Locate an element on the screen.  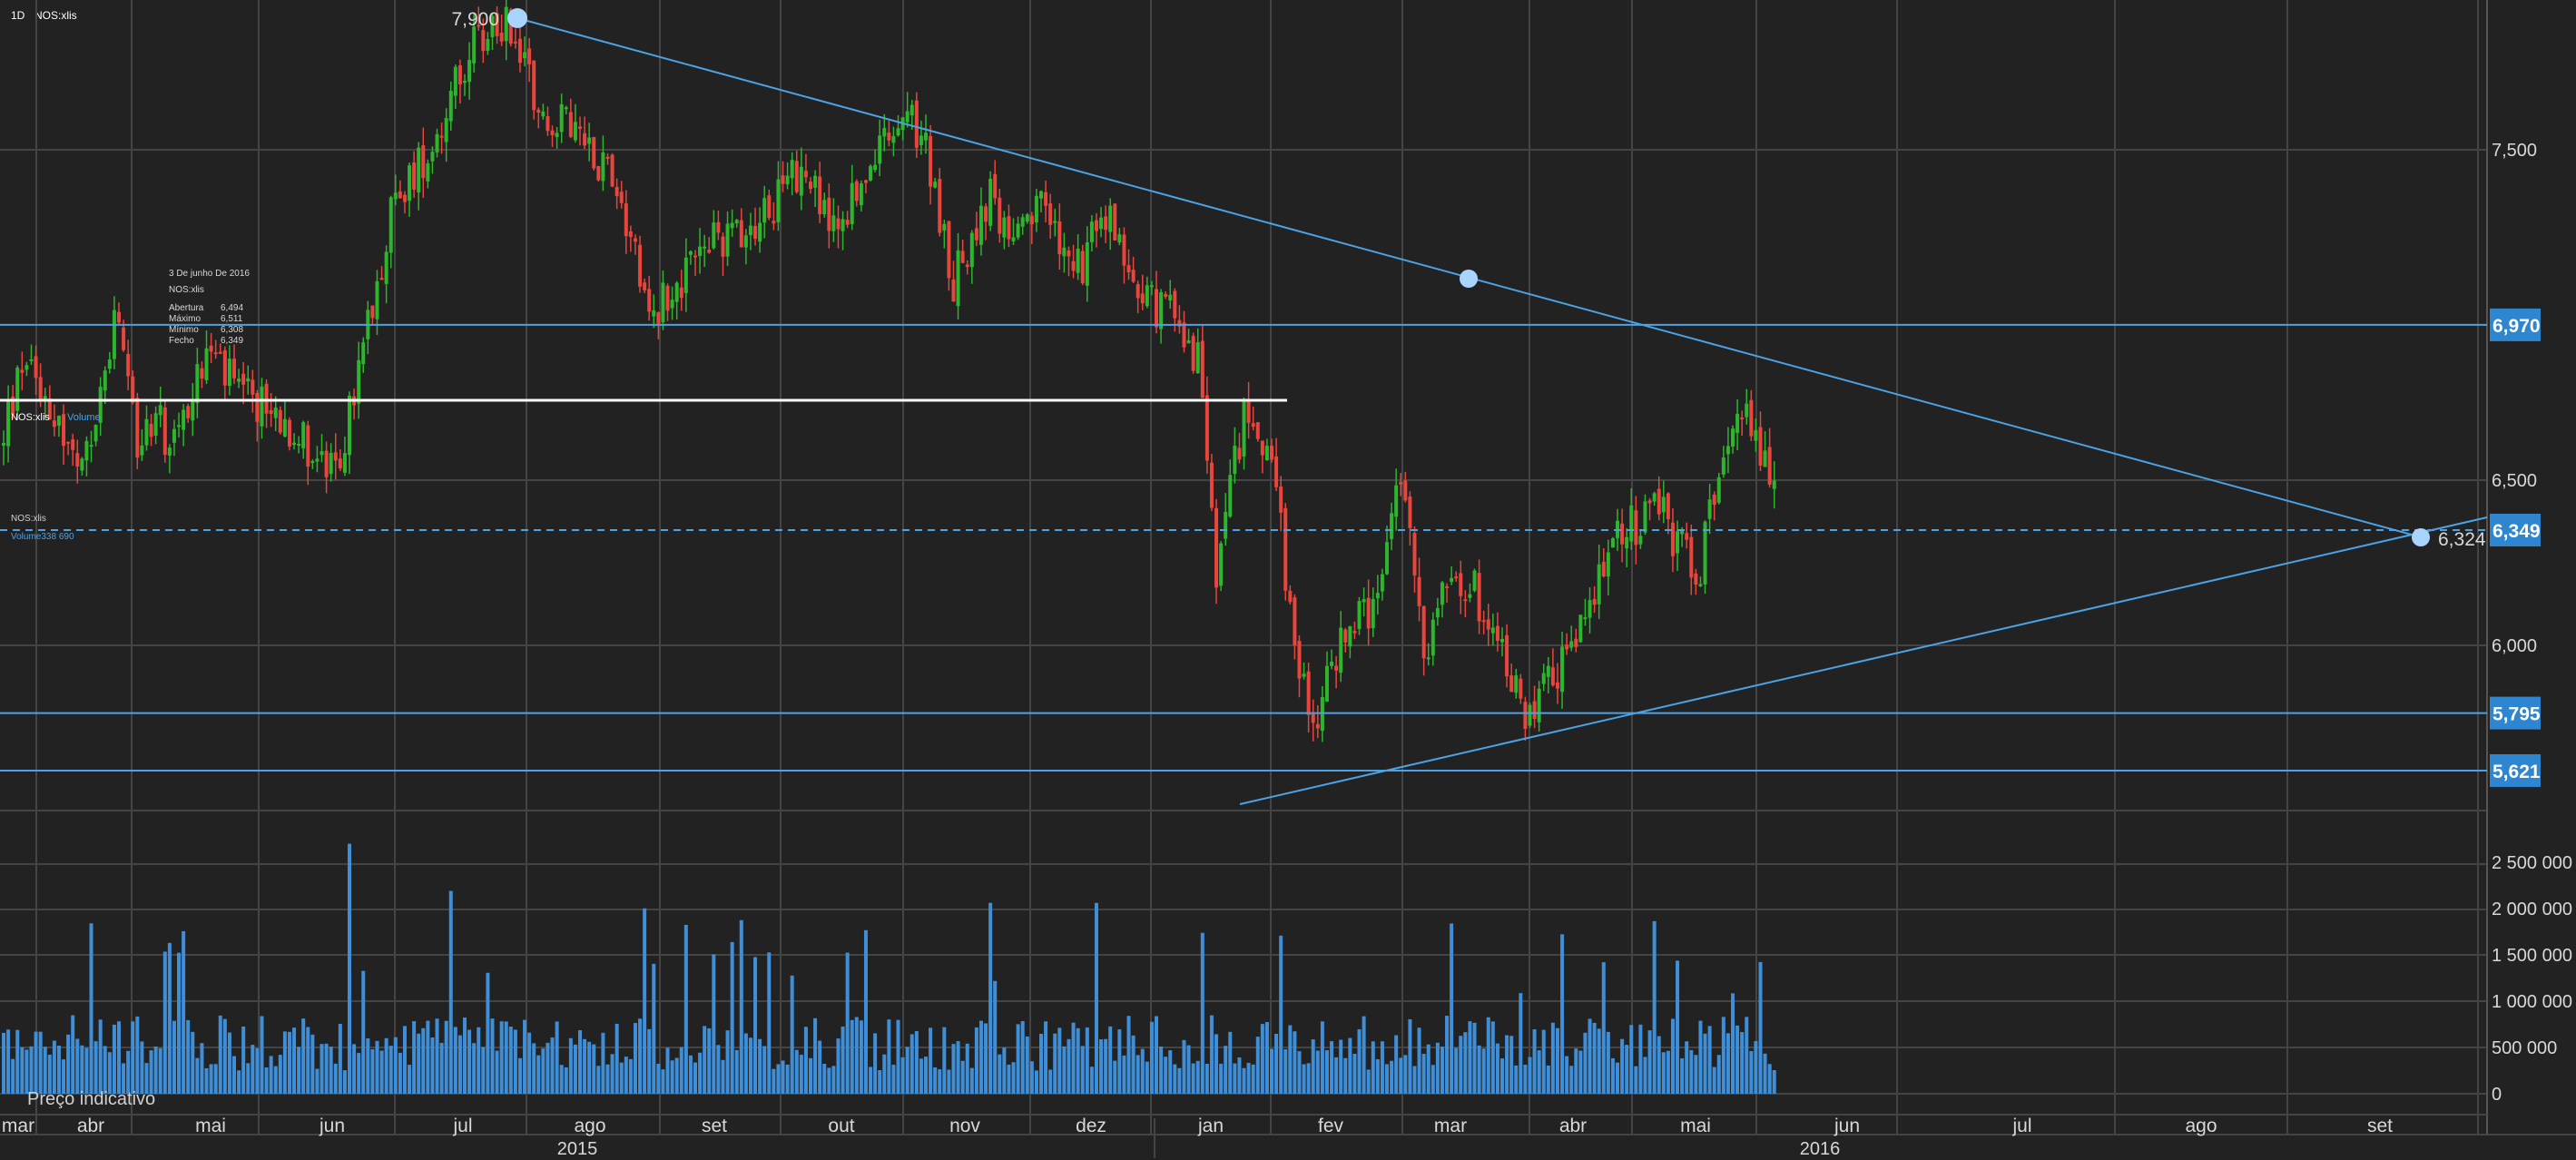
lower-legend-symbol: NOS:xlis is located at coordinates (28, 519).